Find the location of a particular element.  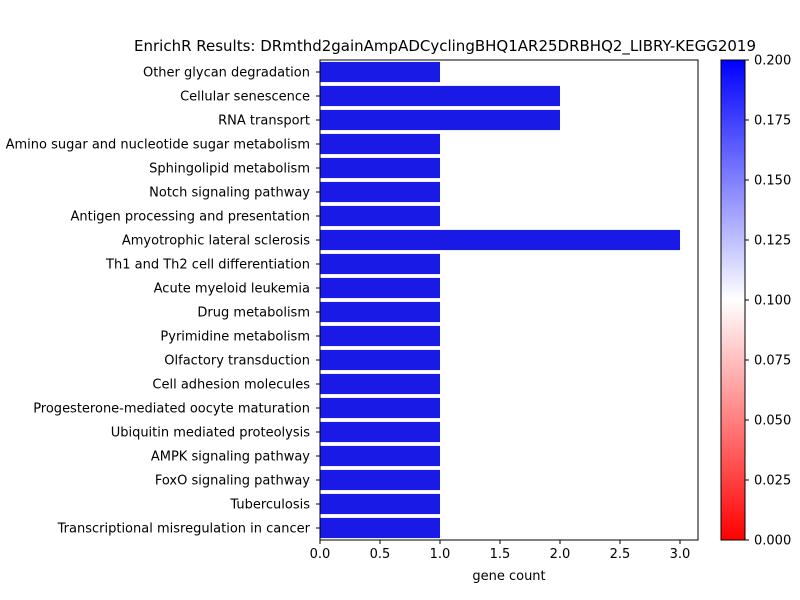

colorbar-tick-label: 0.075 is located at coordinates (772, 361).